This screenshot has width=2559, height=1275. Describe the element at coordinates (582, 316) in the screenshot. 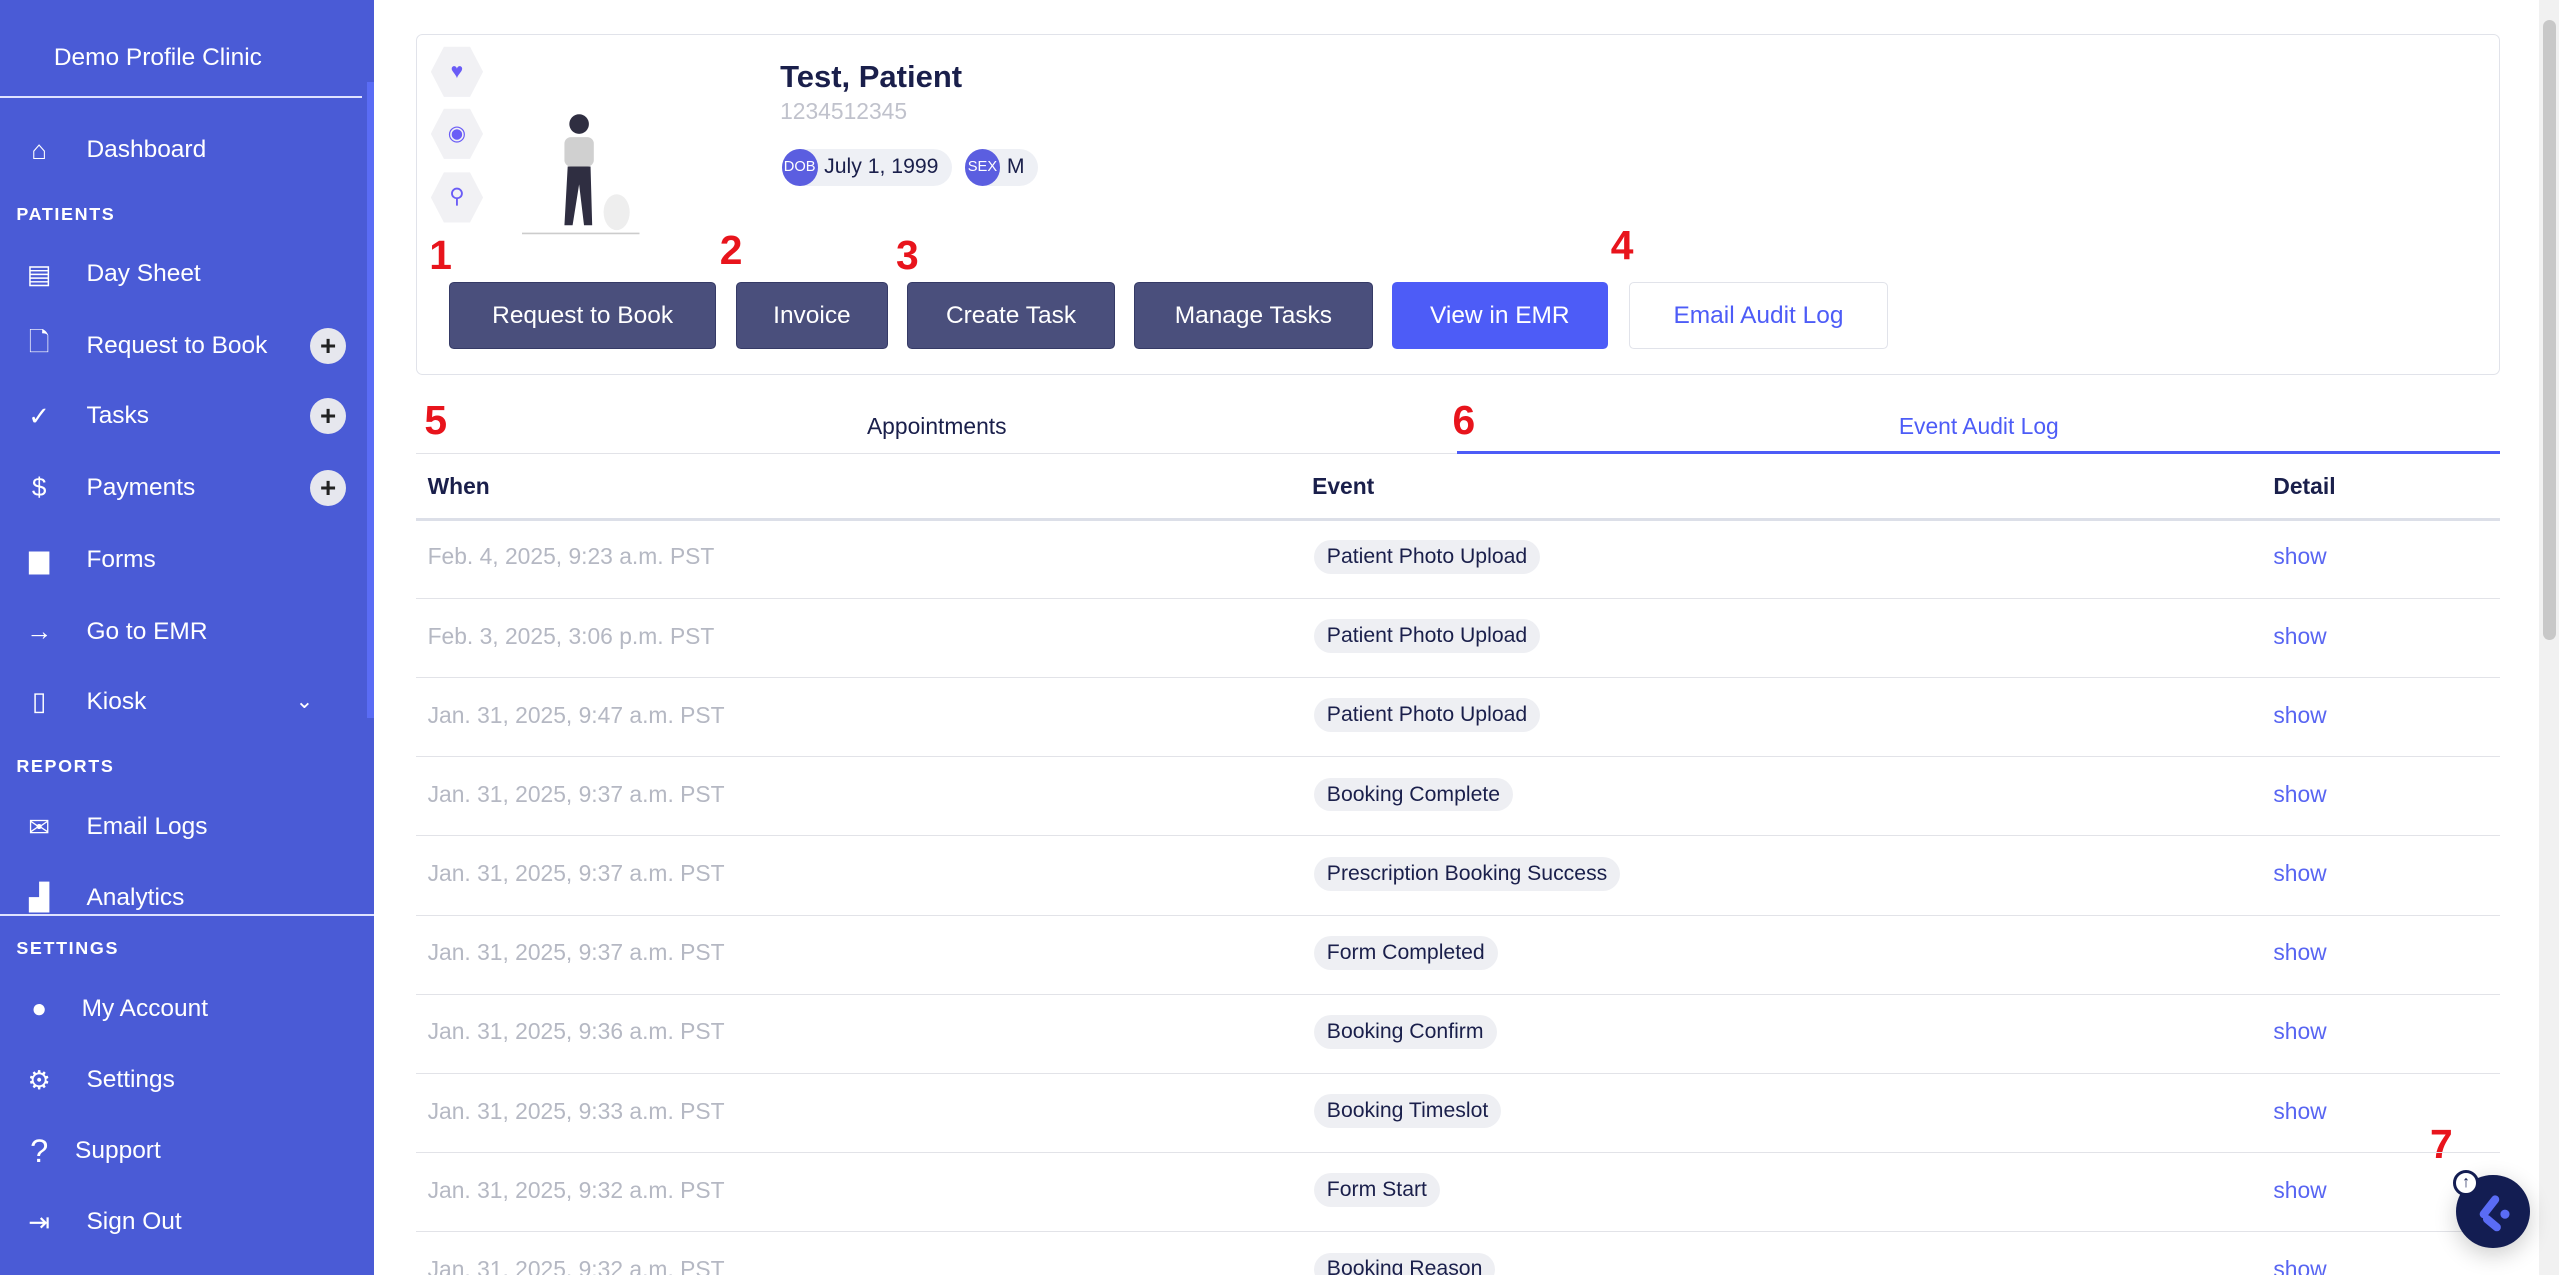

I see `request-to-book-button: Request to Book` at that location.